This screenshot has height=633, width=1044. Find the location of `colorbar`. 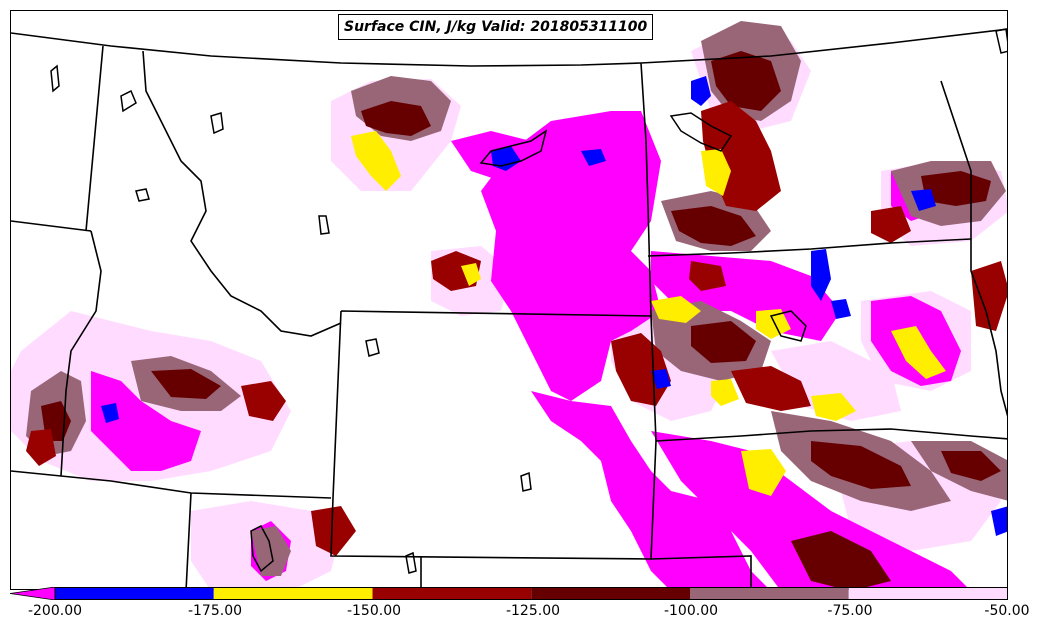

colorbar is located at coordinates (509, 593).